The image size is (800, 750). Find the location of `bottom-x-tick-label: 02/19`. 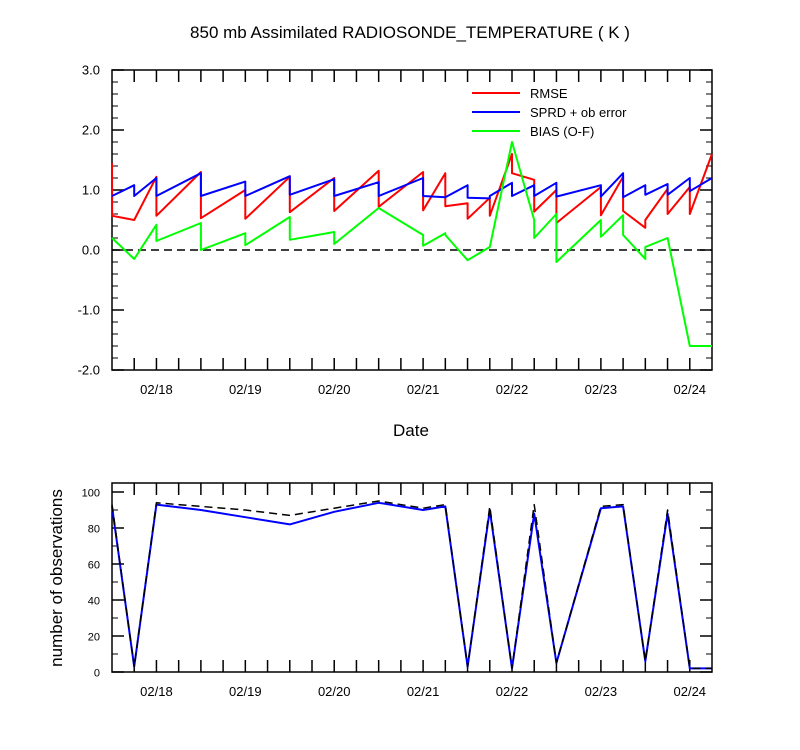

bottom-x-tick-label: 02/19 is located at coordinates (245, 691).